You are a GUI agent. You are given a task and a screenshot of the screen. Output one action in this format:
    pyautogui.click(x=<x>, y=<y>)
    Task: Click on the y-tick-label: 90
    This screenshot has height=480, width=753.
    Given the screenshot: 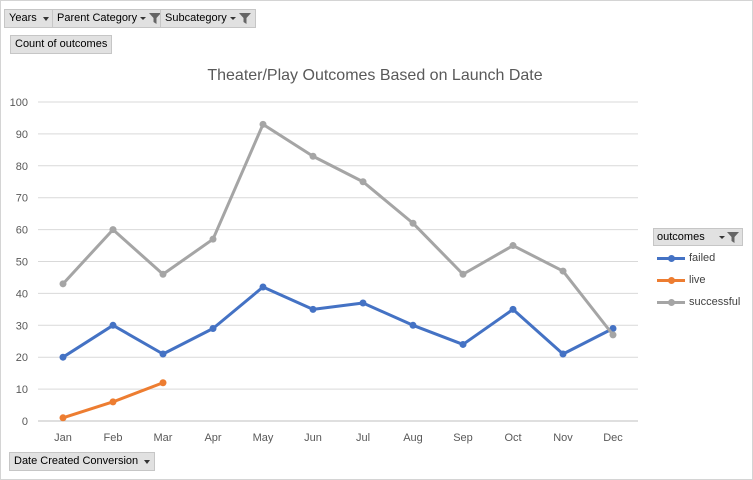 What is the action you would take?
    pyautogui.click(x=22, y=135)
    